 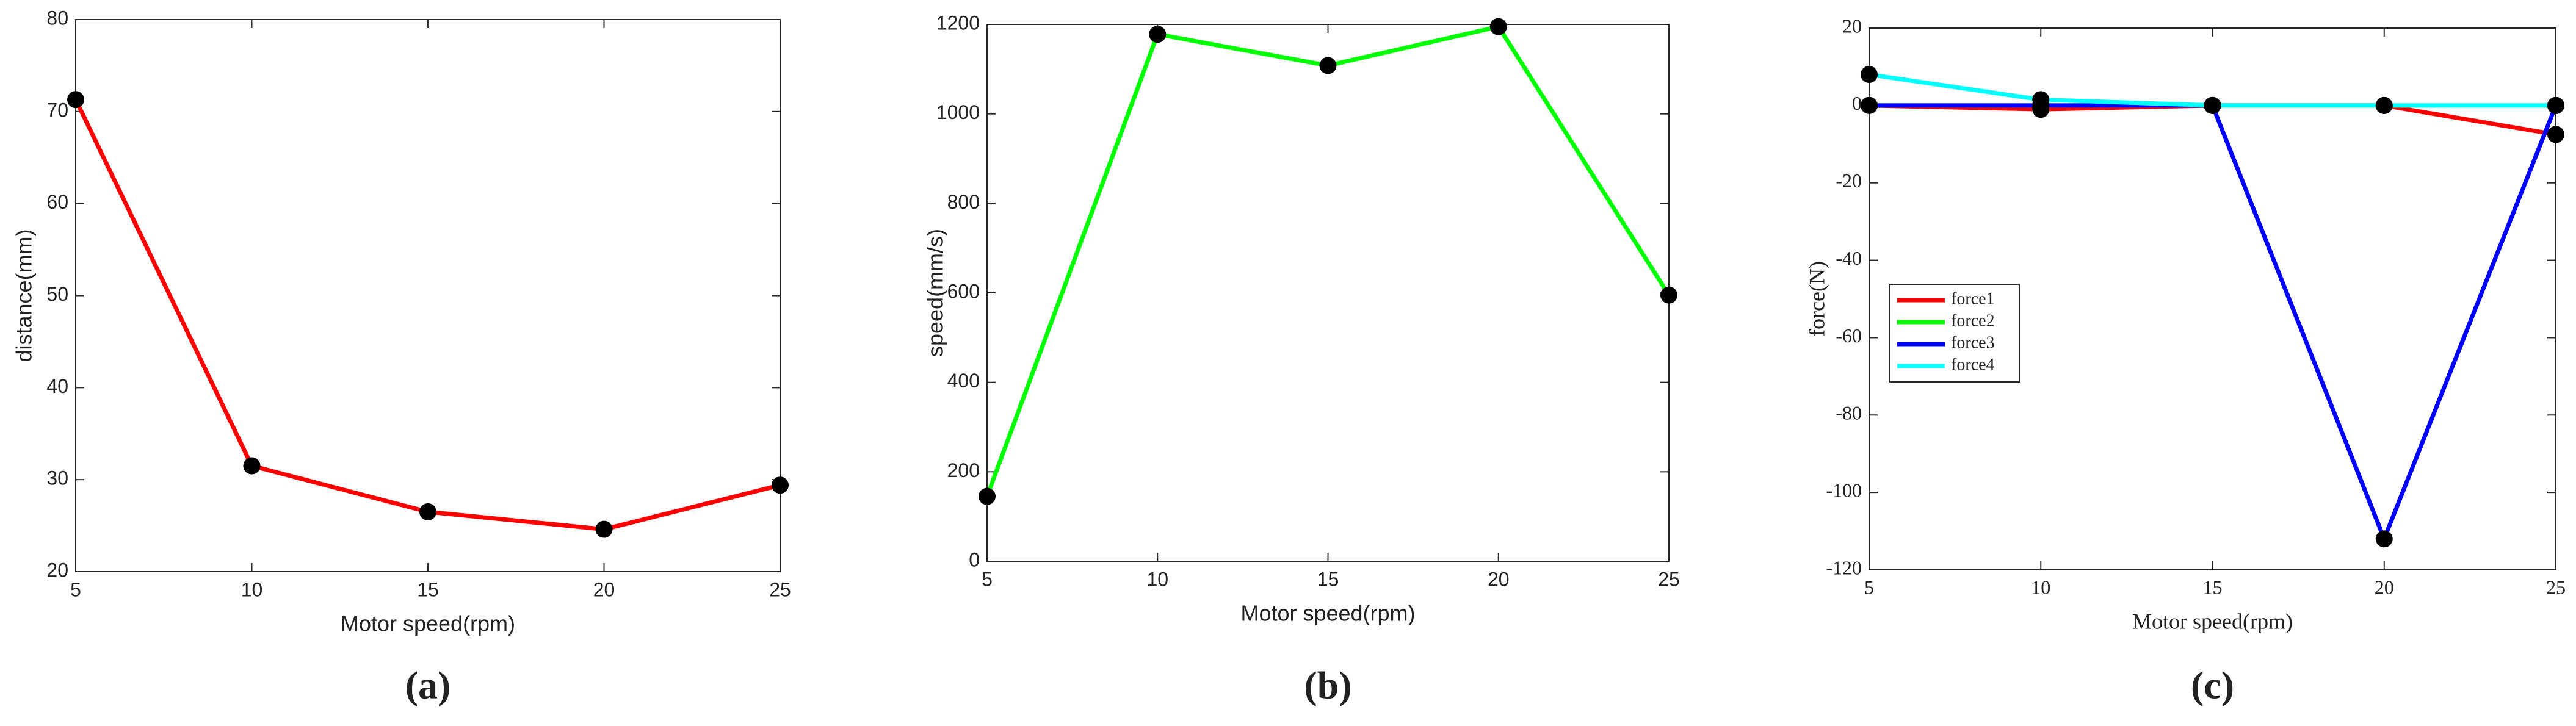 What do you see at coordinates (1849, 258) in the screenshot?
I see `y-tick-label: -40` at bounding box center [1849, 258].